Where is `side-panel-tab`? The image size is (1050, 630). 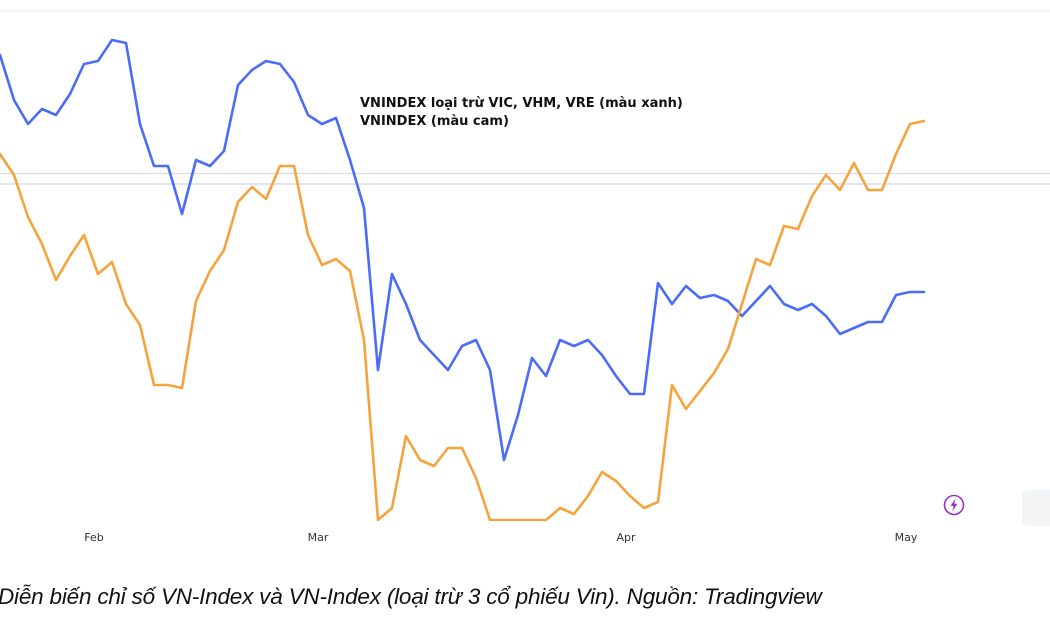 side-panel-tab is located at coordinates (1036, 508).